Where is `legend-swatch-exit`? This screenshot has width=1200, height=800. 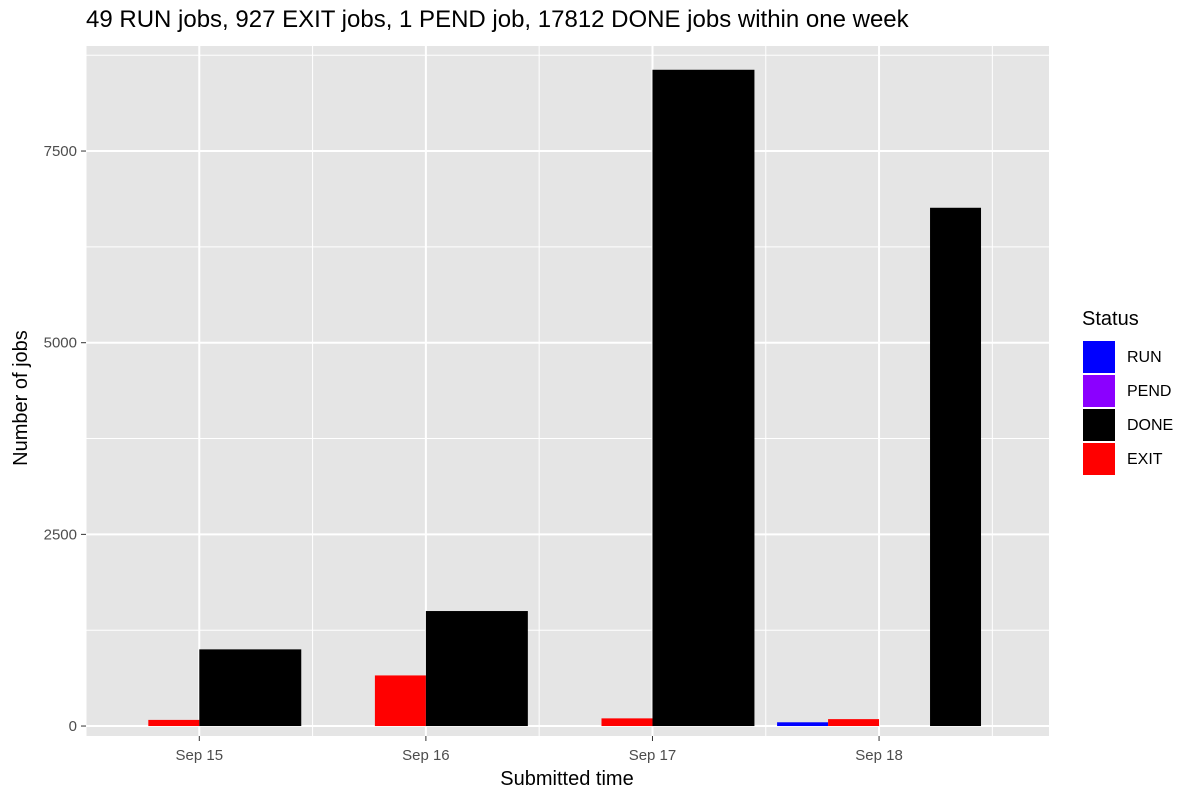
legend-swatch-exit is located at coordinates (1099, 459).